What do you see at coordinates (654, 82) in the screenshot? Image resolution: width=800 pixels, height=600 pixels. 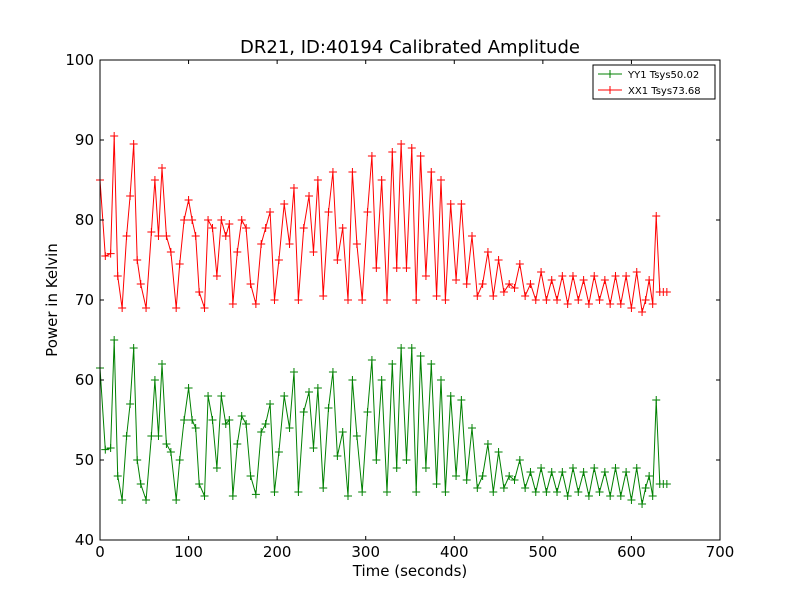 I see `legend: YY1 Tsys50.02 XX1 Tsys73.68` at bounding box center [654, 82].